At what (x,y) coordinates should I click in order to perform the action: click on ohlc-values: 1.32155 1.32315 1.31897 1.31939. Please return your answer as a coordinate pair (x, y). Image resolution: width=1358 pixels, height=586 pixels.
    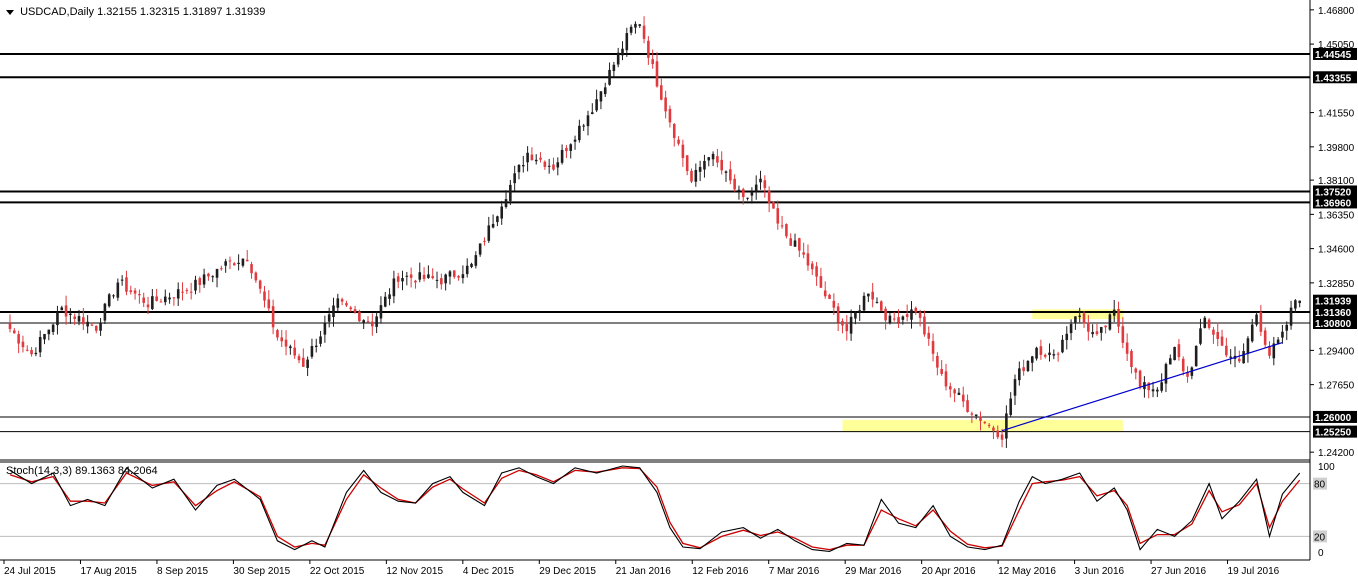
    Looking at the image, I should click on (181, 12).